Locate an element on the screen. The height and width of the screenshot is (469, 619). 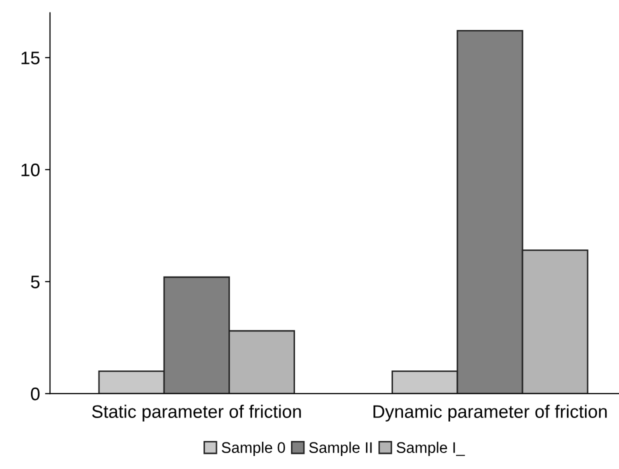
x-tick-label: Dynamic parameter of friction is located at coordinates (490, 413).